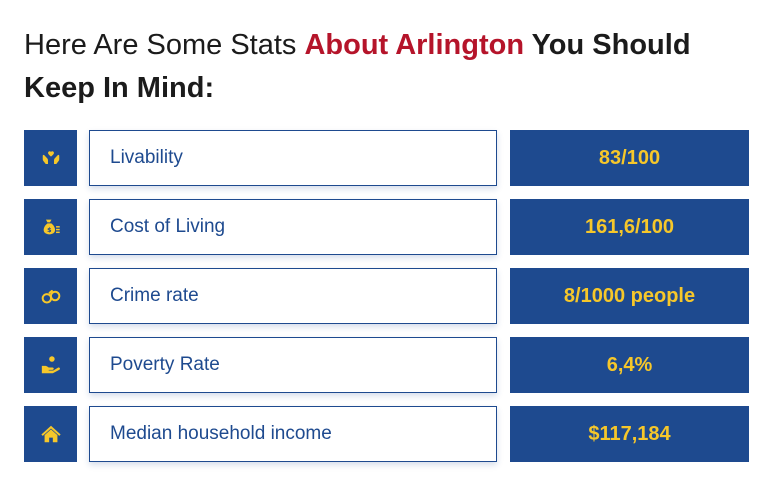  I want to click on stat-label-box: Median household income, so click(293, 434).